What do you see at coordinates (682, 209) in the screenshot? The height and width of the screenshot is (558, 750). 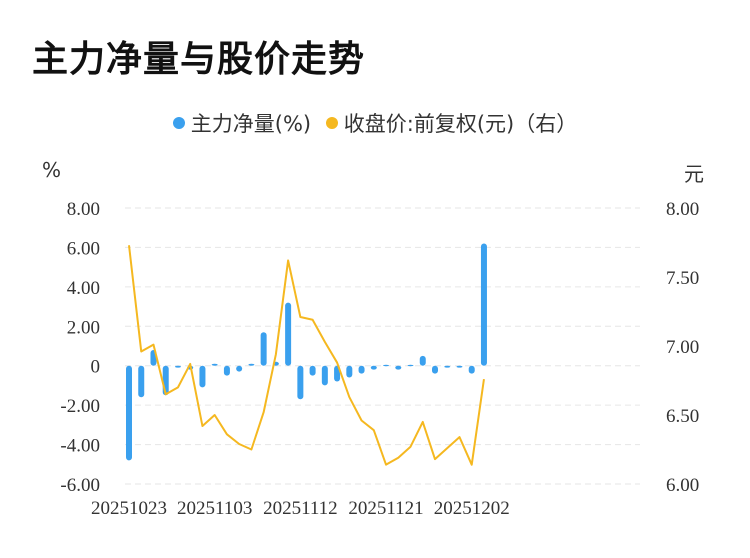 I see `right-axis-tick-label: 8.00` at bounding box center [682, 209].